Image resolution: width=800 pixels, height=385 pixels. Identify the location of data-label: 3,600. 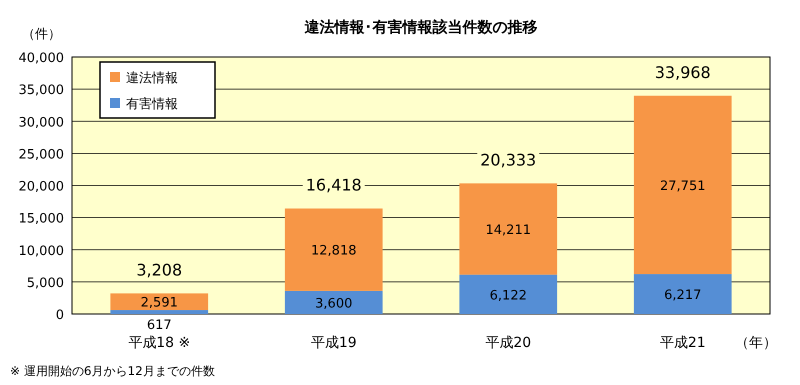
(333, 304).